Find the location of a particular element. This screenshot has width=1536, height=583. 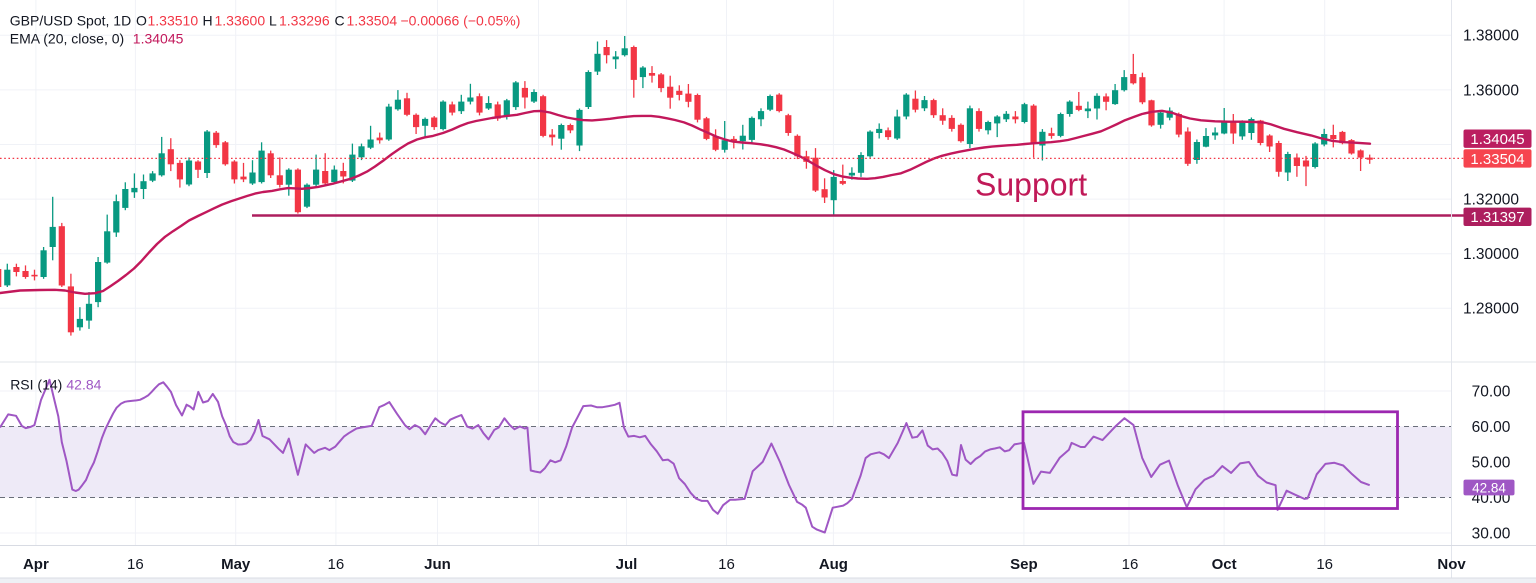

svg-text: 1.34045 is located at coordinates (1497, 139).